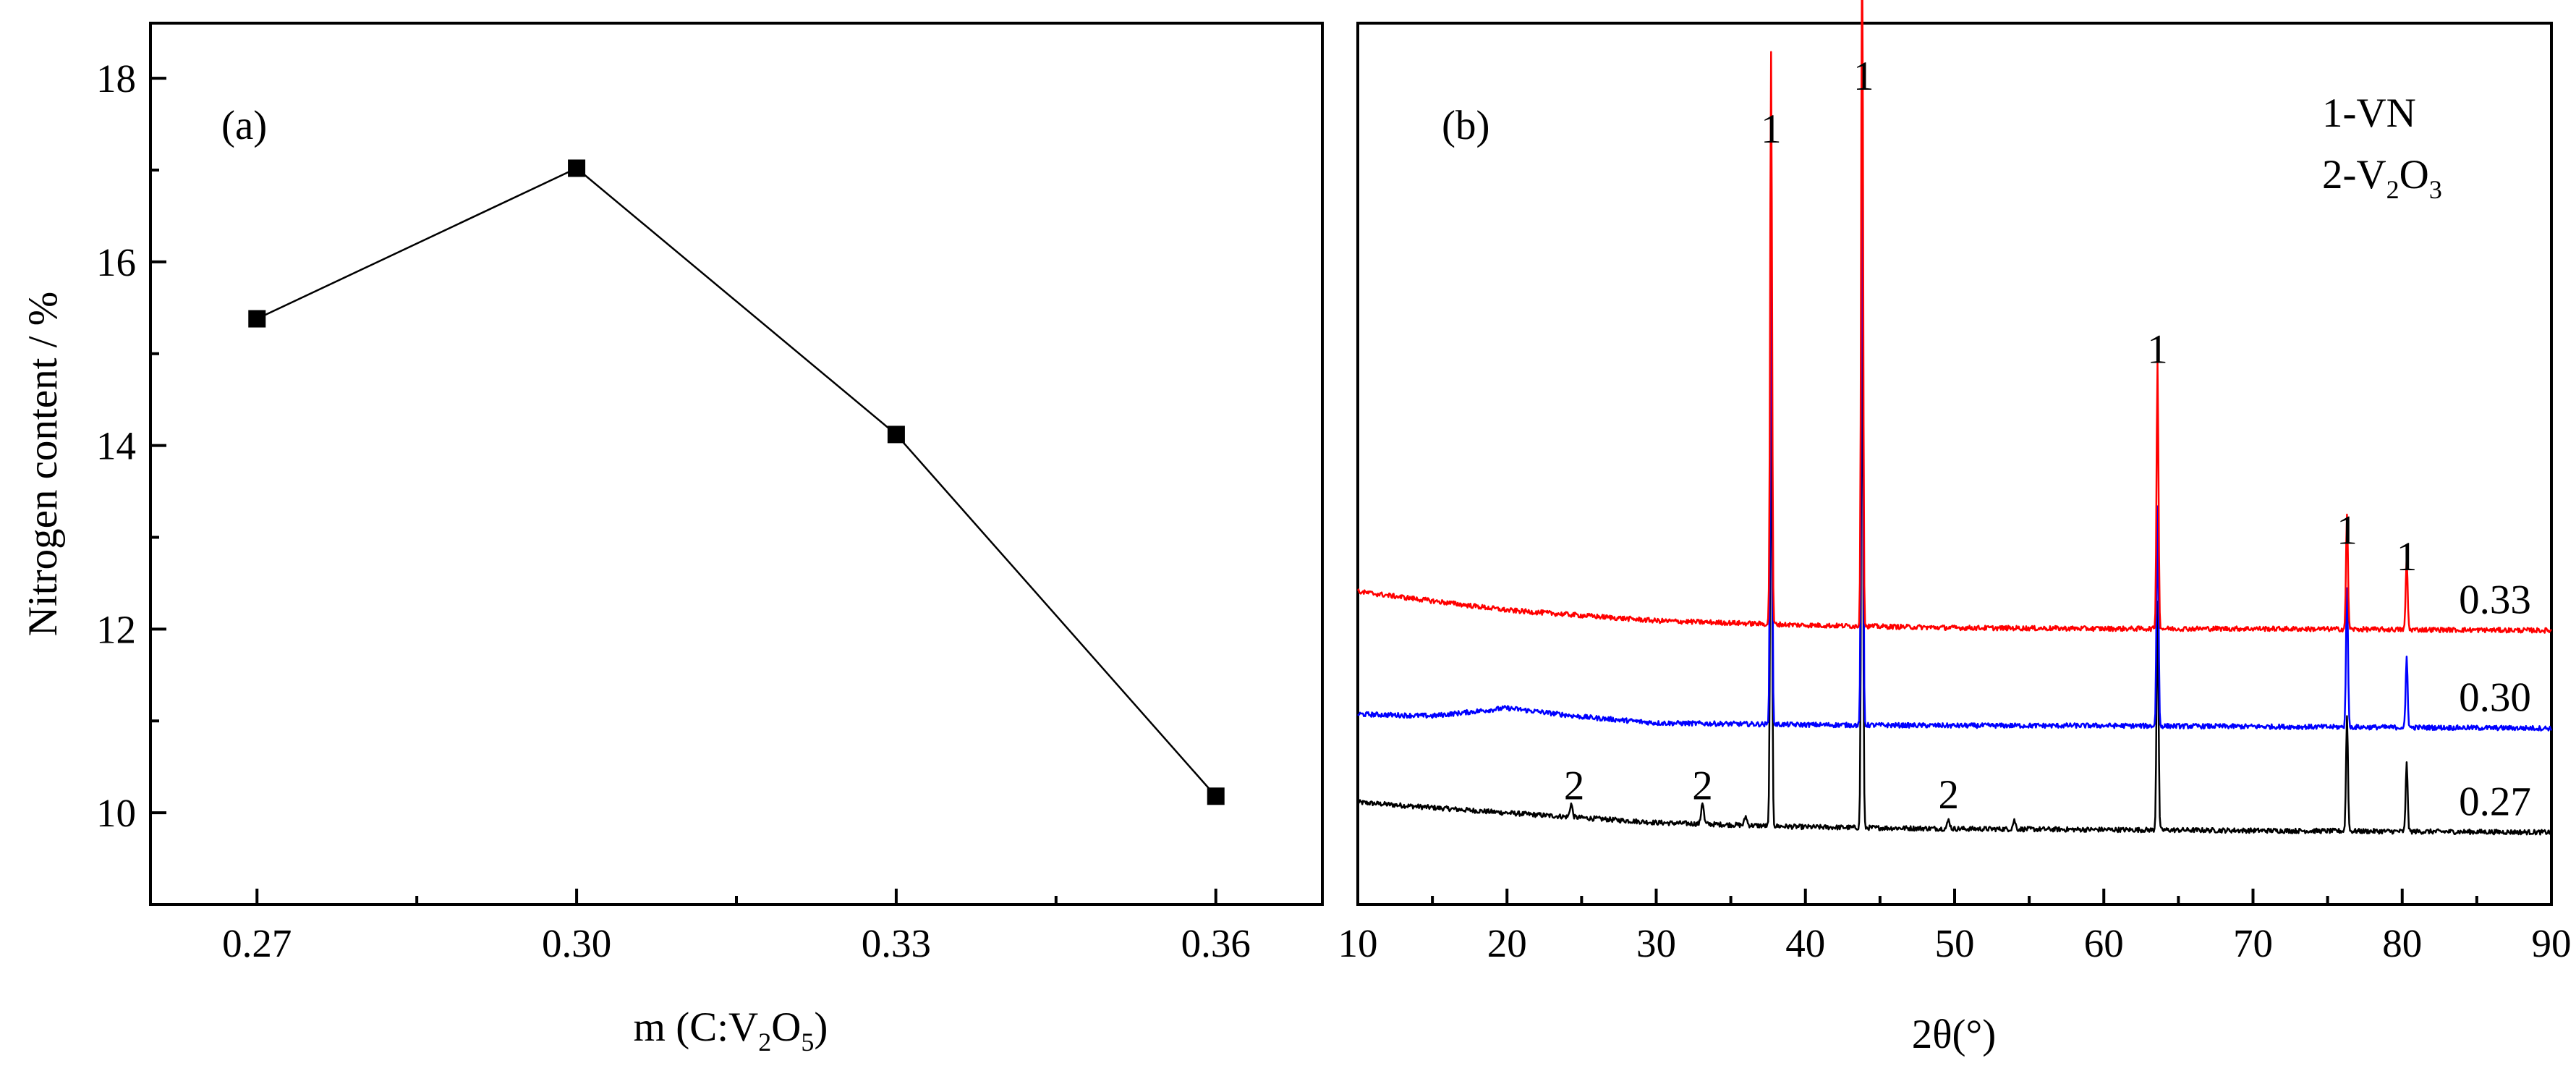  Describe the element at coordinates (1465, 125) in the screenshot. I see `panel-b-label: (b)` at that location.